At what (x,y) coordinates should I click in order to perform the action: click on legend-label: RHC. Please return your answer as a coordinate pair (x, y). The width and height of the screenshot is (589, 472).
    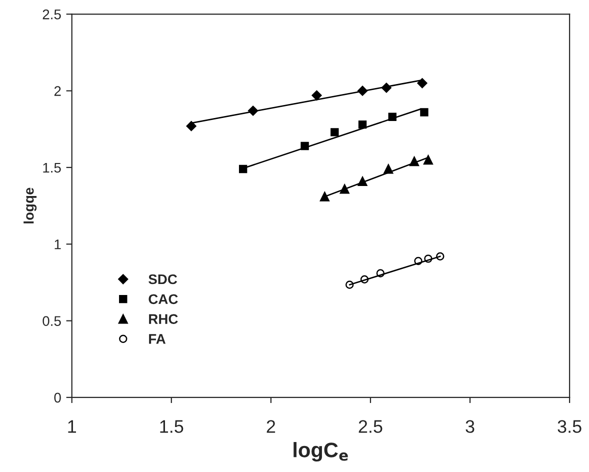
    Looking at the image, I should click on (163, 319).